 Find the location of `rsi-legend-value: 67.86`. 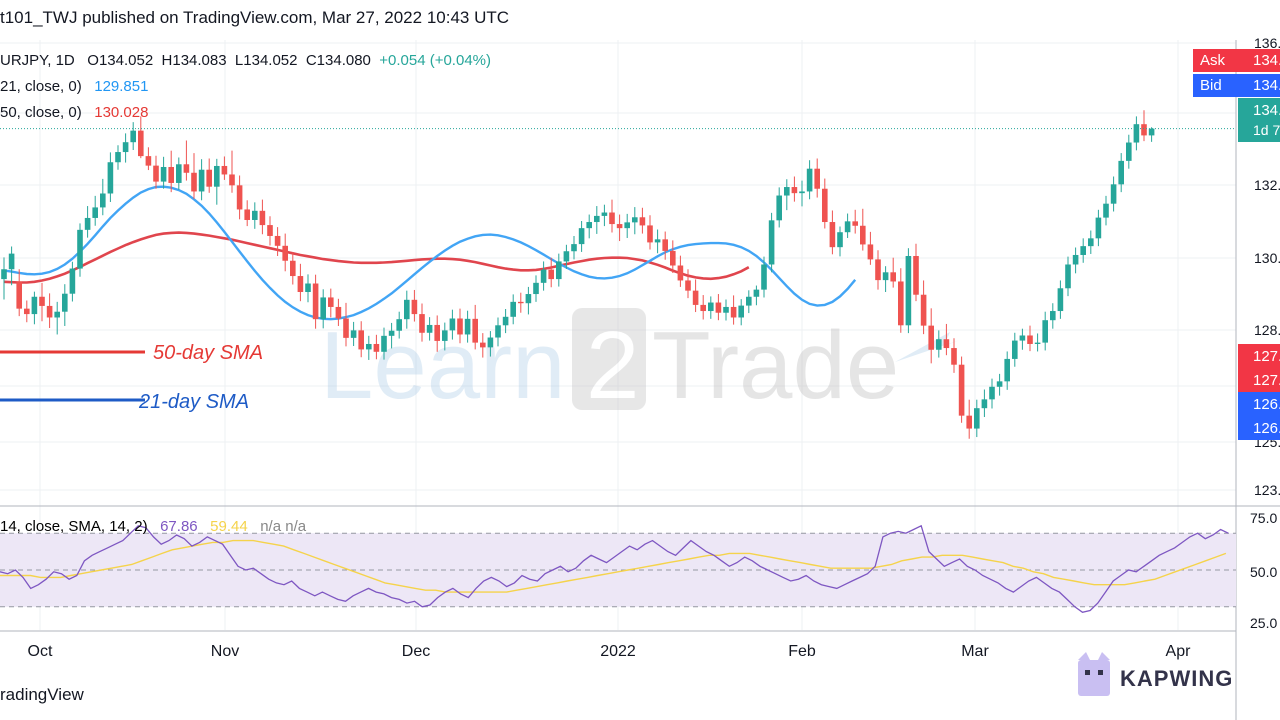

rsi-legend-value: 67.86 is located at coordinates (179, 526).